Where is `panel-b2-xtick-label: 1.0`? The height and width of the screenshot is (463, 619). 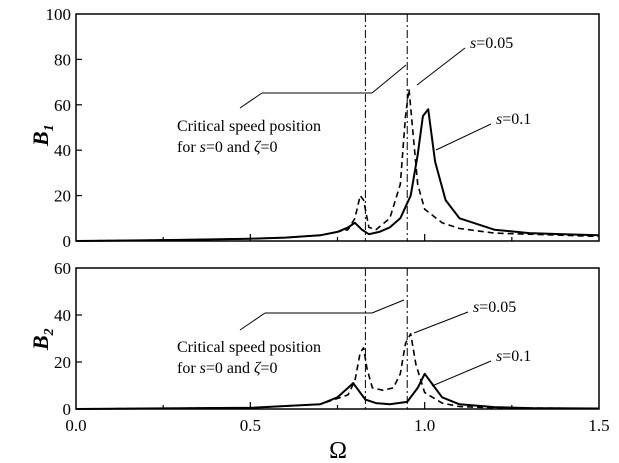 panel-b2-xtick-label: 1.0 is located at coordinates (424, 425).